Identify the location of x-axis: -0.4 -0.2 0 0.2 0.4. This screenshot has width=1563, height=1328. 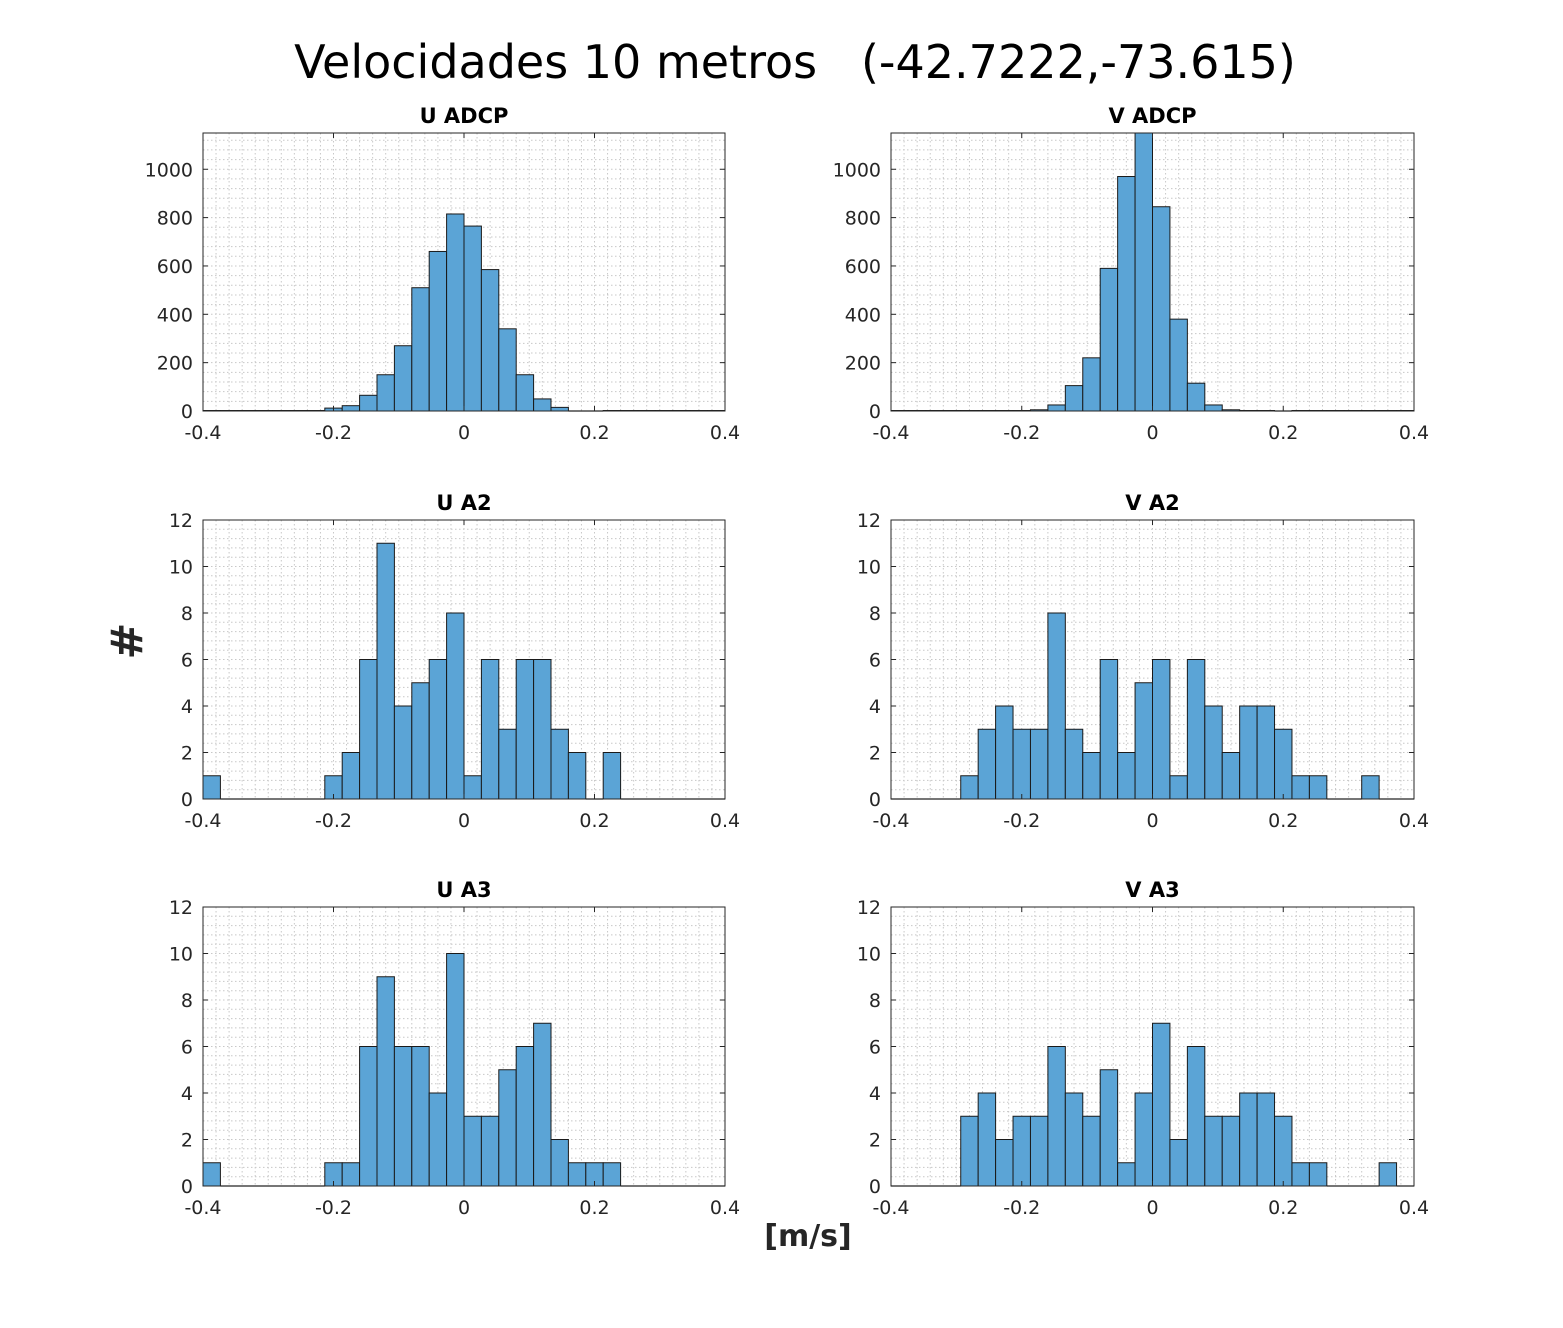
(1150, 676).